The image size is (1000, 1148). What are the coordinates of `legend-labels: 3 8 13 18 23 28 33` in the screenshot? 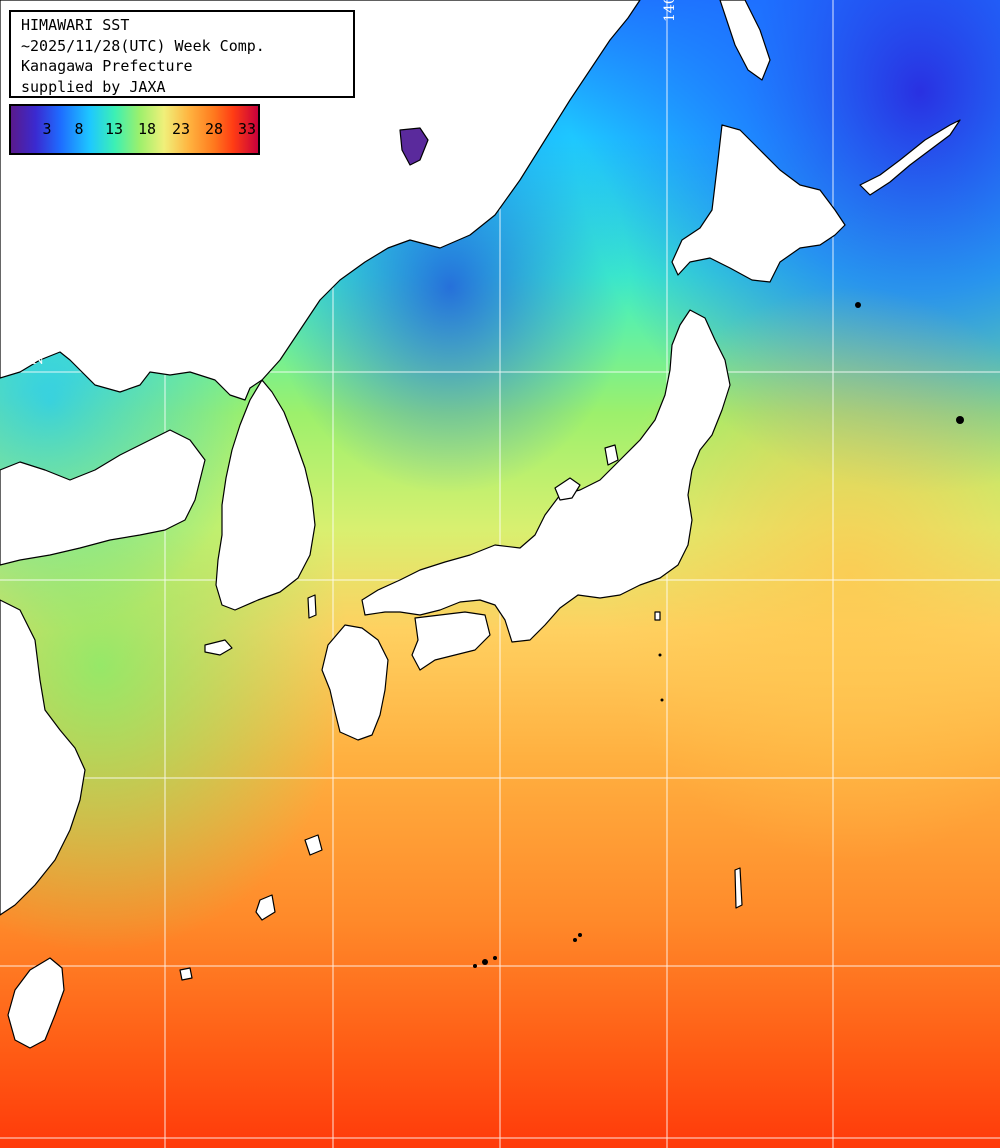 It's located at (134, 130).